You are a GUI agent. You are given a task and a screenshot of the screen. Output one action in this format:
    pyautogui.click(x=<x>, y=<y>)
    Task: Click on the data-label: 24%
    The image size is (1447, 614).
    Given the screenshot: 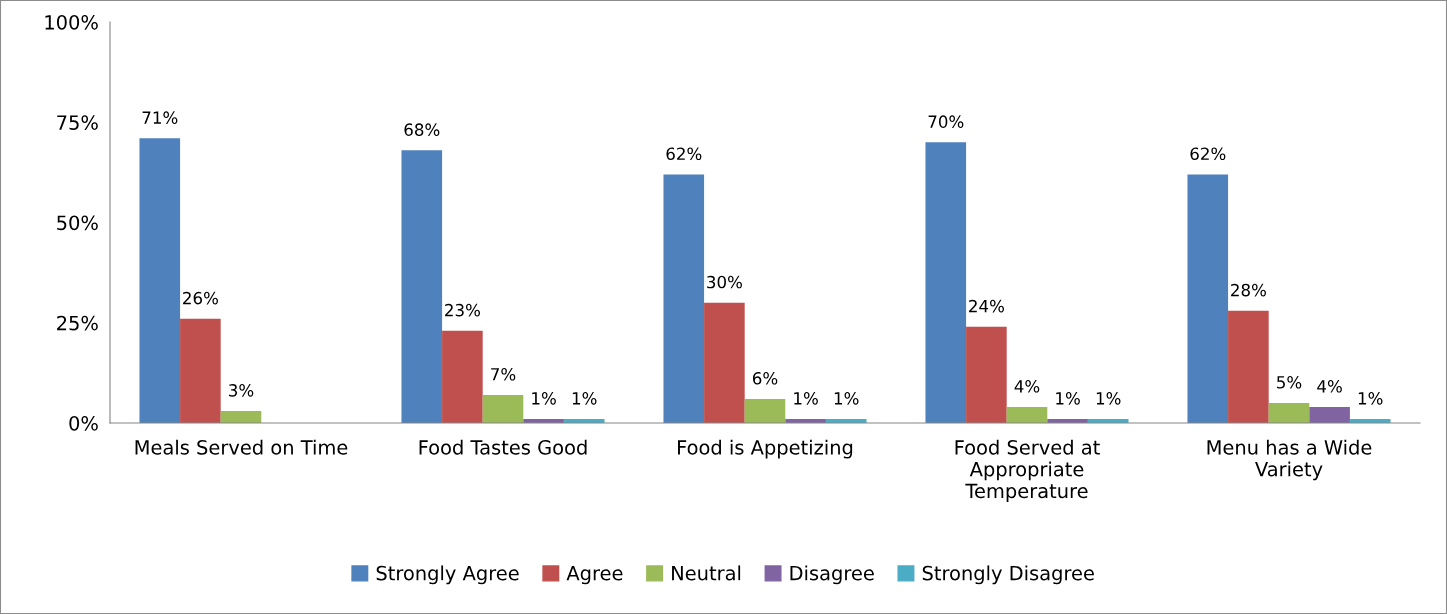 What is the action you would take?
    pyautogui.click(x=986, y=306)
    